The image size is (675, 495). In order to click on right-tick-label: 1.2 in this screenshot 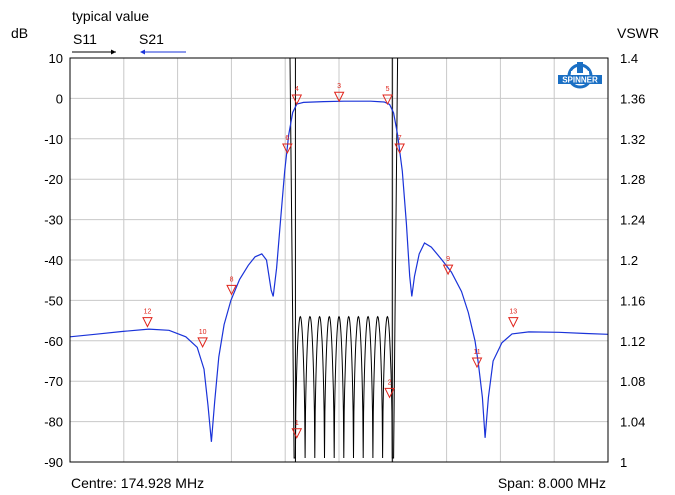, I will do `click(629, 260)`.